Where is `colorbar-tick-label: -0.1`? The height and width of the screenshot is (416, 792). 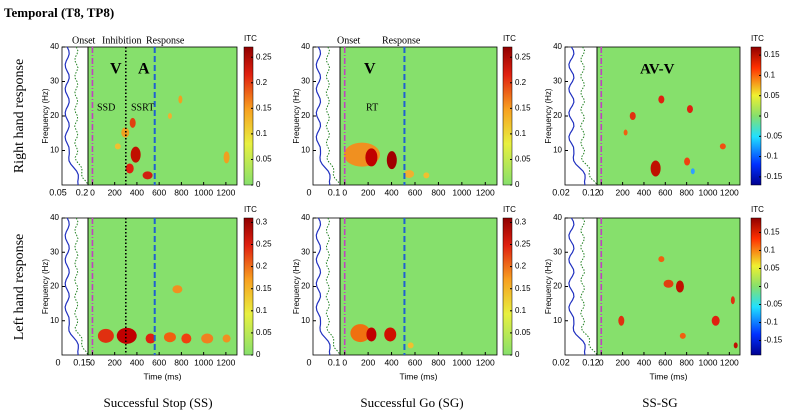
colorbar-tick-label: -0.1 is located at coordinates (771, 322).